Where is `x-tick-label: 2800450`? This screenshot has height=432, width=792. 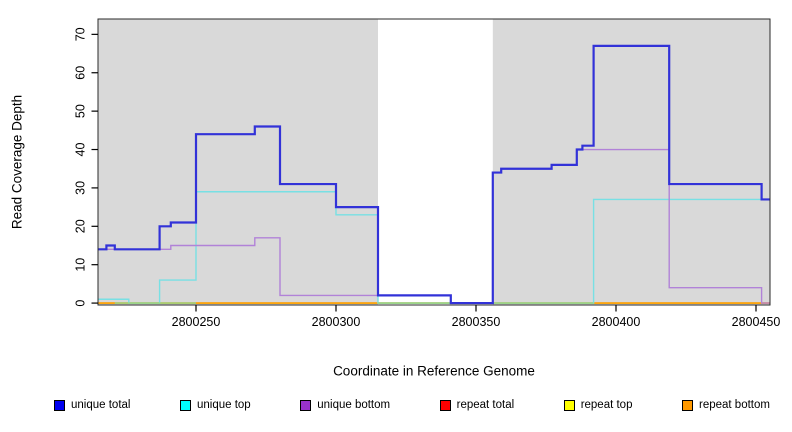
x-tick-label: 2800450 is located at coordinates (756, 322).